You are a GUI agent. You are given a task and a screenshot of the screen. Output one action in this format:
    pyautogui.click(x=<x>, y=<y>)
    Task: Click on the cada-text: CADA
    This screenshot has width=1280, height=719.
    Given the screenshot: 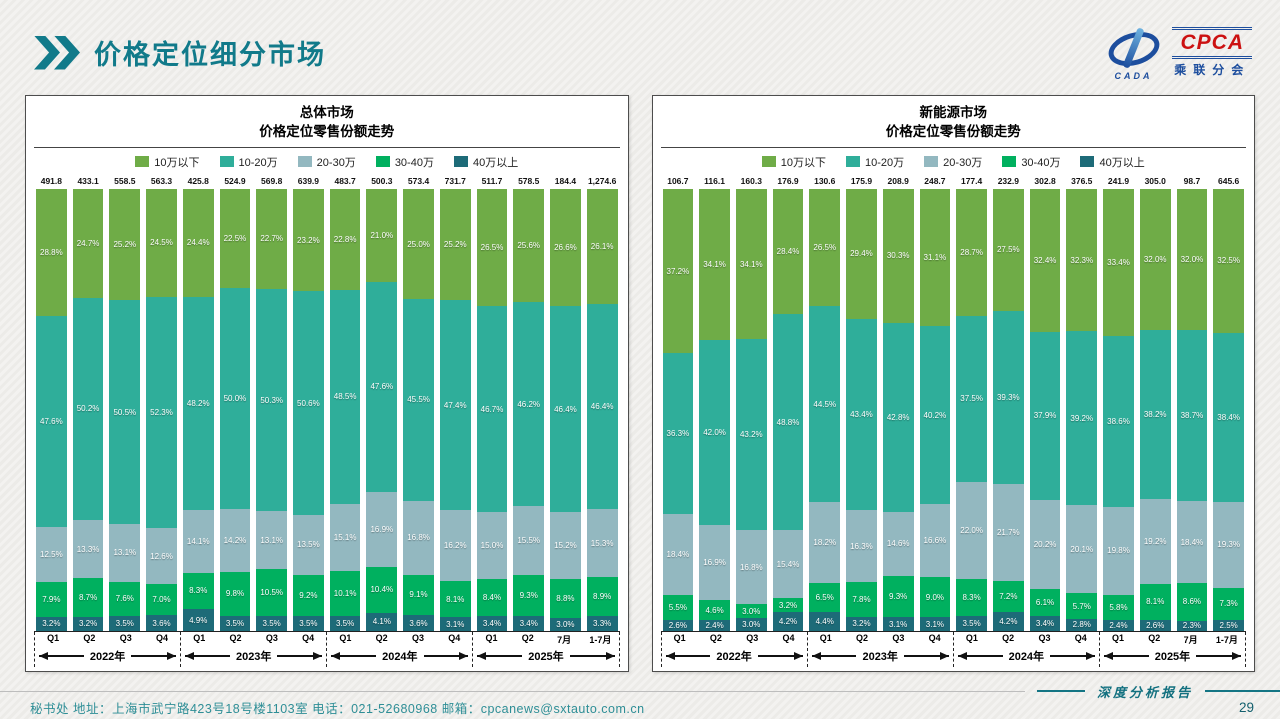 What is the action you would take?
    pyautogui.click(x=1133, y=75)
    